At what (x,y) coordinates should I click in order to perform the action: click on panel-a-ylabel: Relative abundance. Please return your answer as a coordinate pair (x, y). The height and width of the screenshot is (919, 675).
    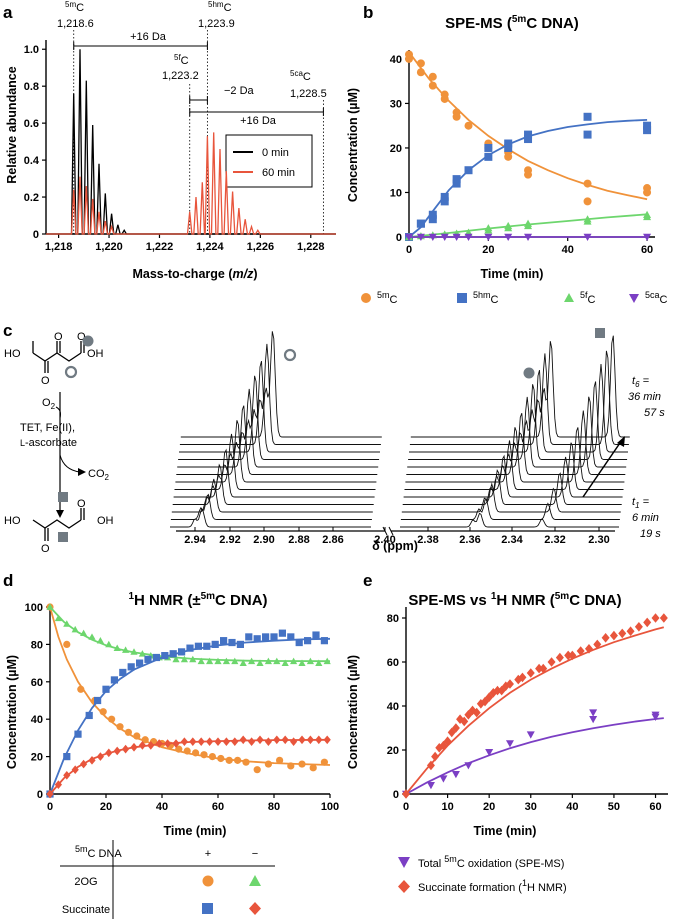
    Looking at the image, I should click on (12, 124).